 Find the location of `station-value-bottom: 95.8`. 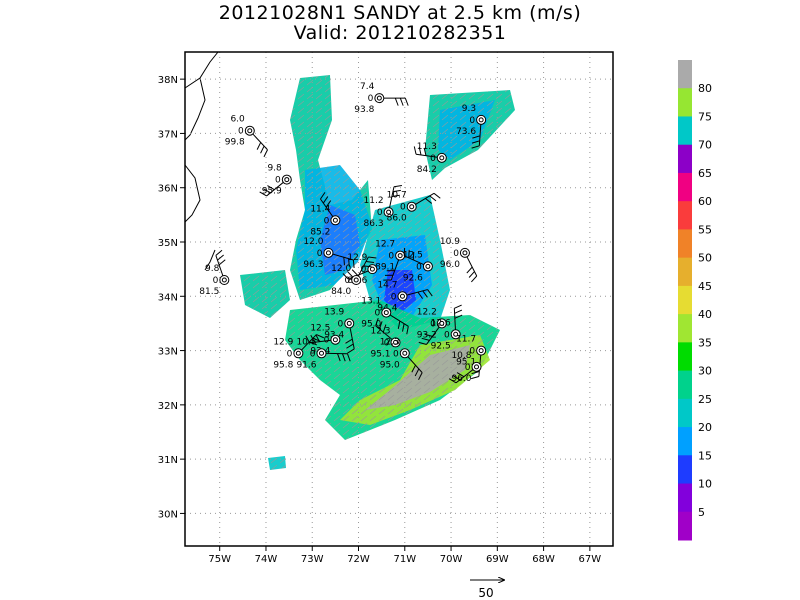

station-value-bottom: 95.8 is located at coordinates (283, 365).